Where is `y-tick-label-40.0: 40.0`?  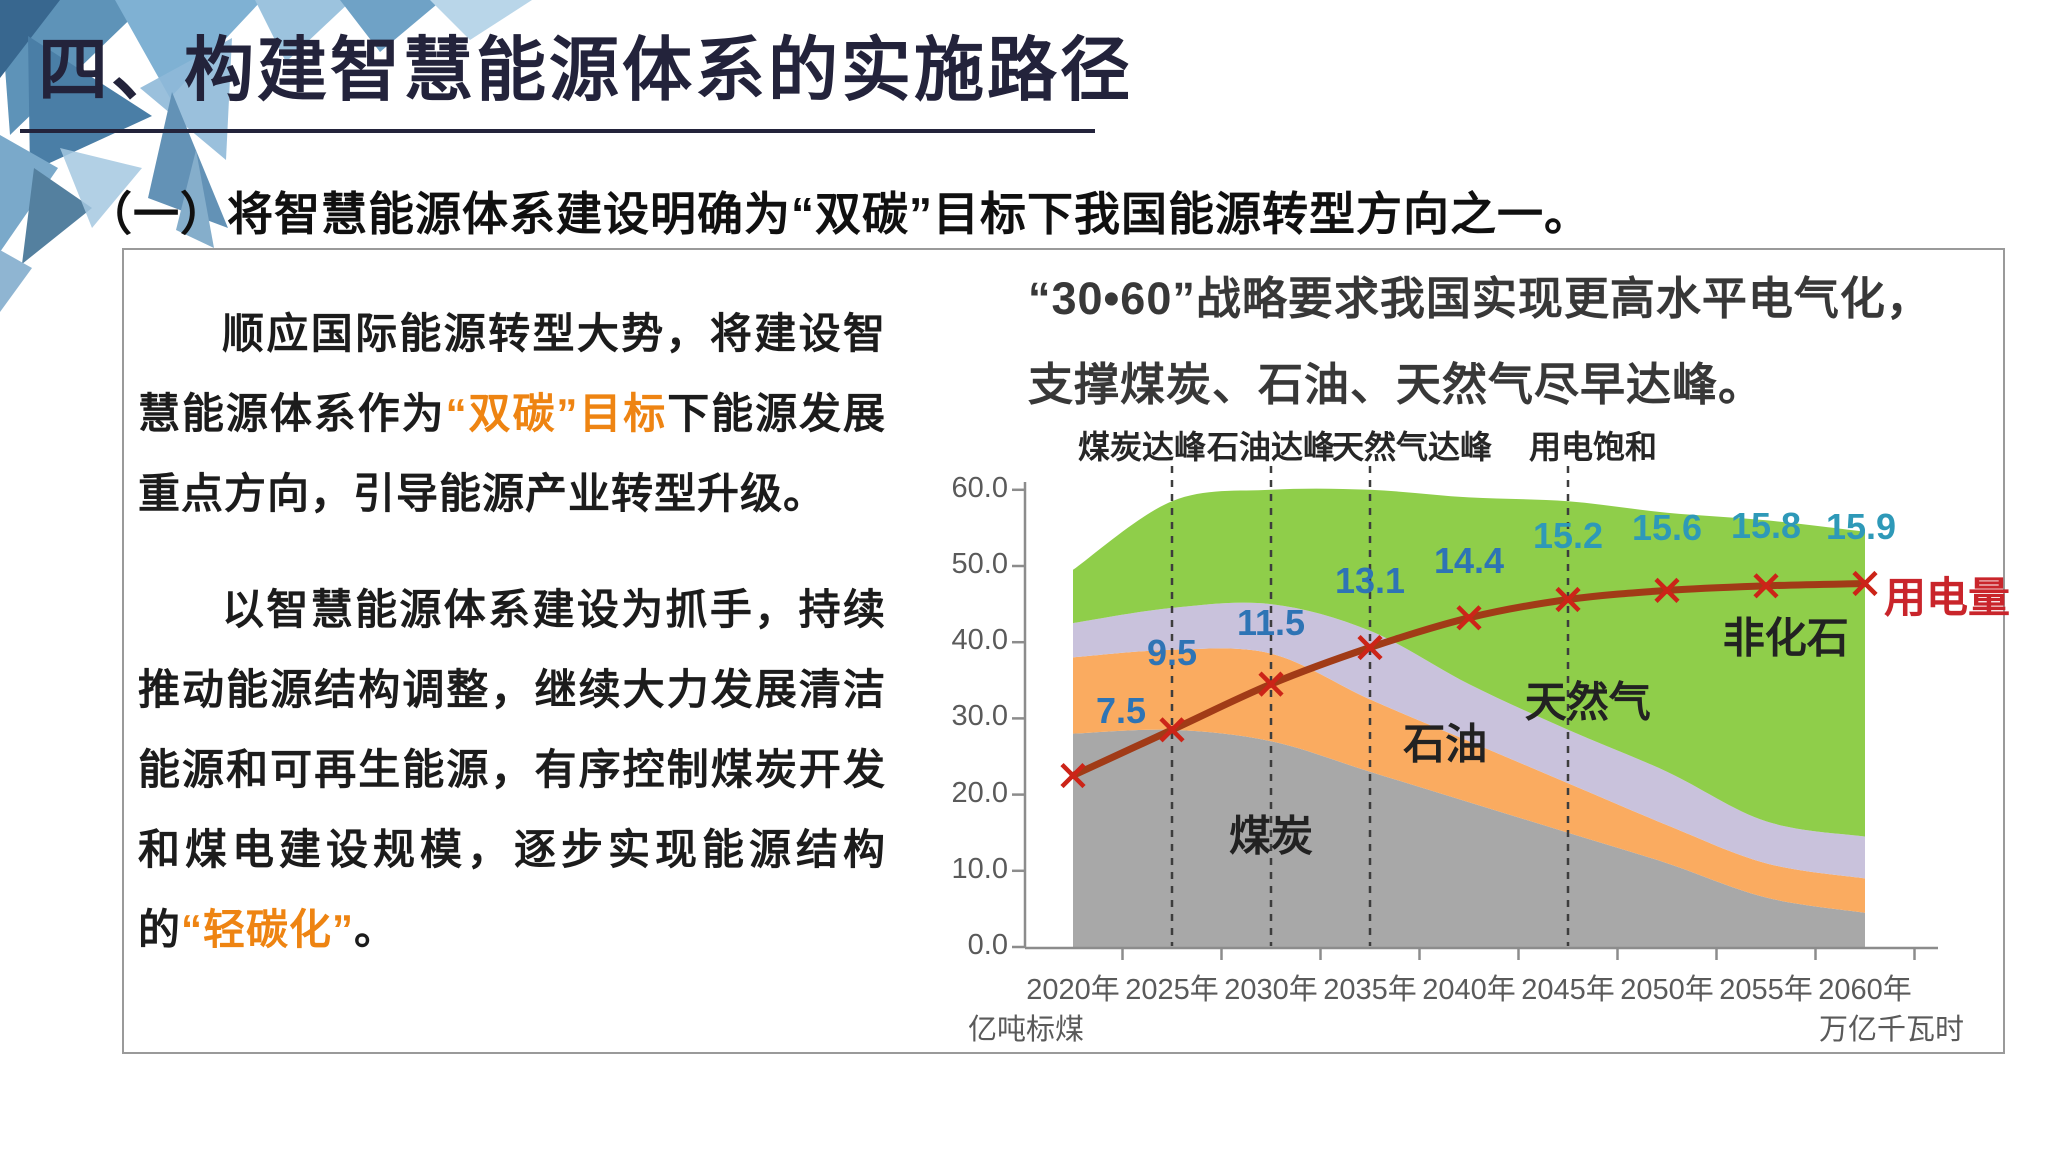 y-tick-label-40.0: 40.0 is located at coordinates (979, 640).